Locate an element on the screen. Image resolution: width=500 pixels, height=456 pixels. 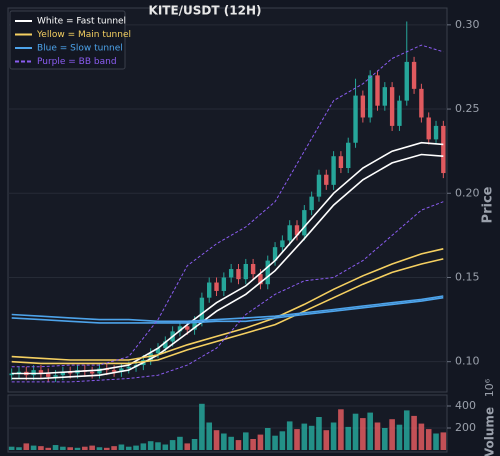
band-line is located at coordinates (227, 310).